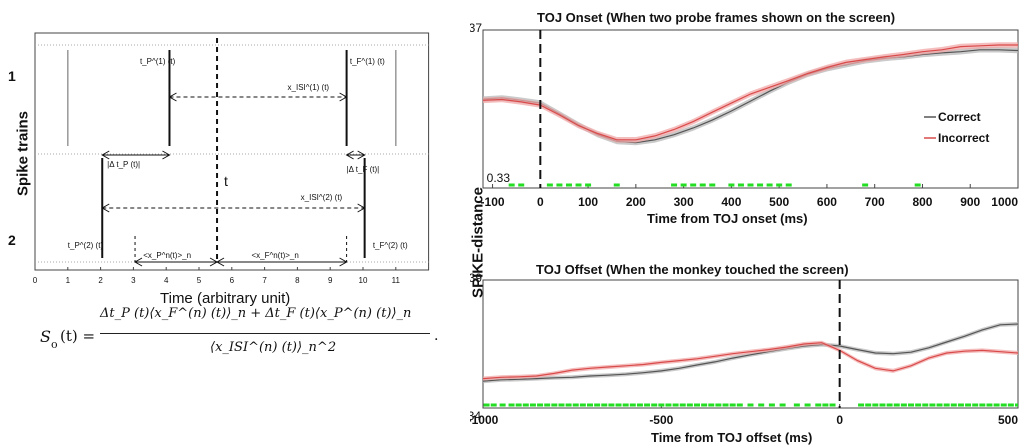 Image resolution: width=1024 pixels, height=448 pixels. I want to click on xfn-arrow-head-l, so click(220, 262).